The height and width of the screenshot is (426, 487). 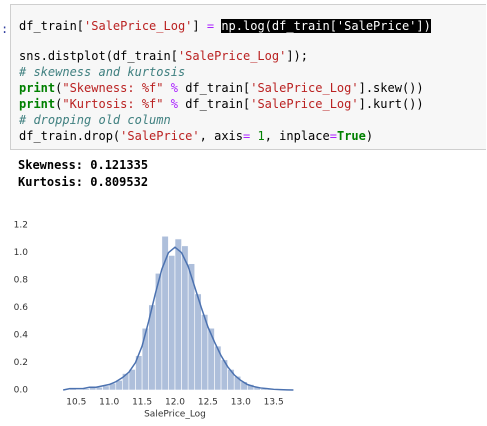 What do you see at coordinates (326, 26) in the screenshot?
I see `code-token: np.log(df_train['SalePrice'])` at bounding box center [326, 26].